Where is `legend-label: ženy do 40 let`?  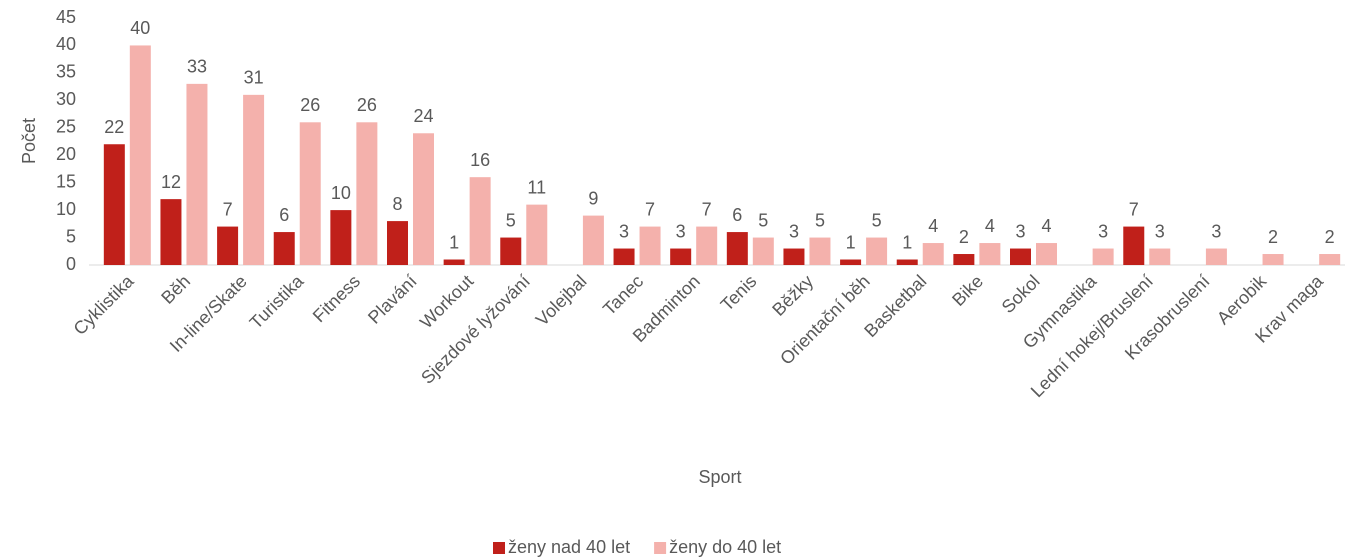
legend-label: ženy do 40 let is located at coordinates (725, 547).